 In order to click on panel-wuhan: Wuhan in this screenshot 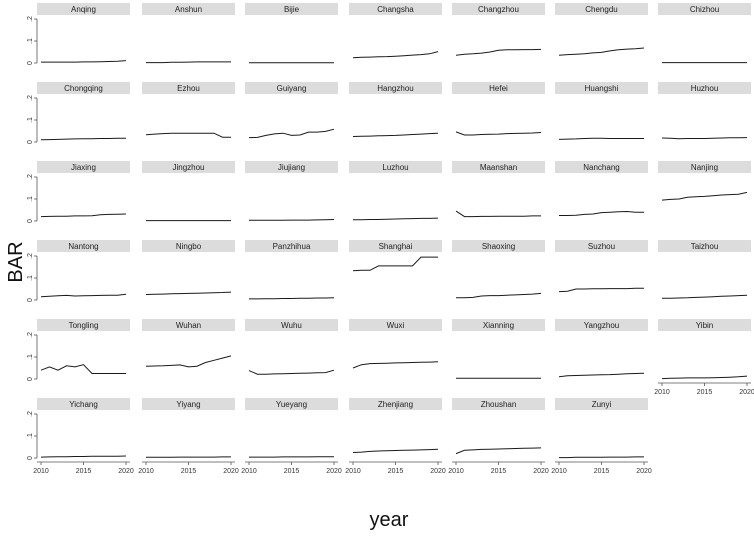, I will do `click(188, 343)`.